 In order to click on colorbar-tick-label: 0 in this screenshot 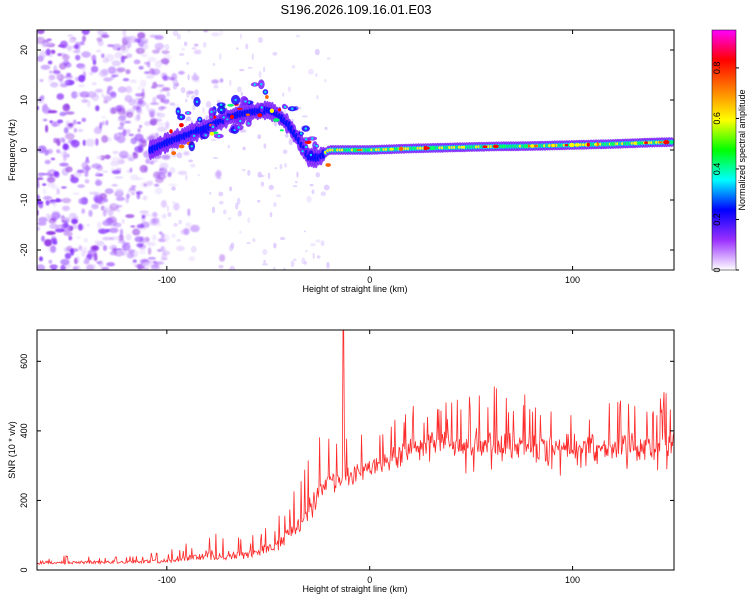, I will do `click(717, 269)`.